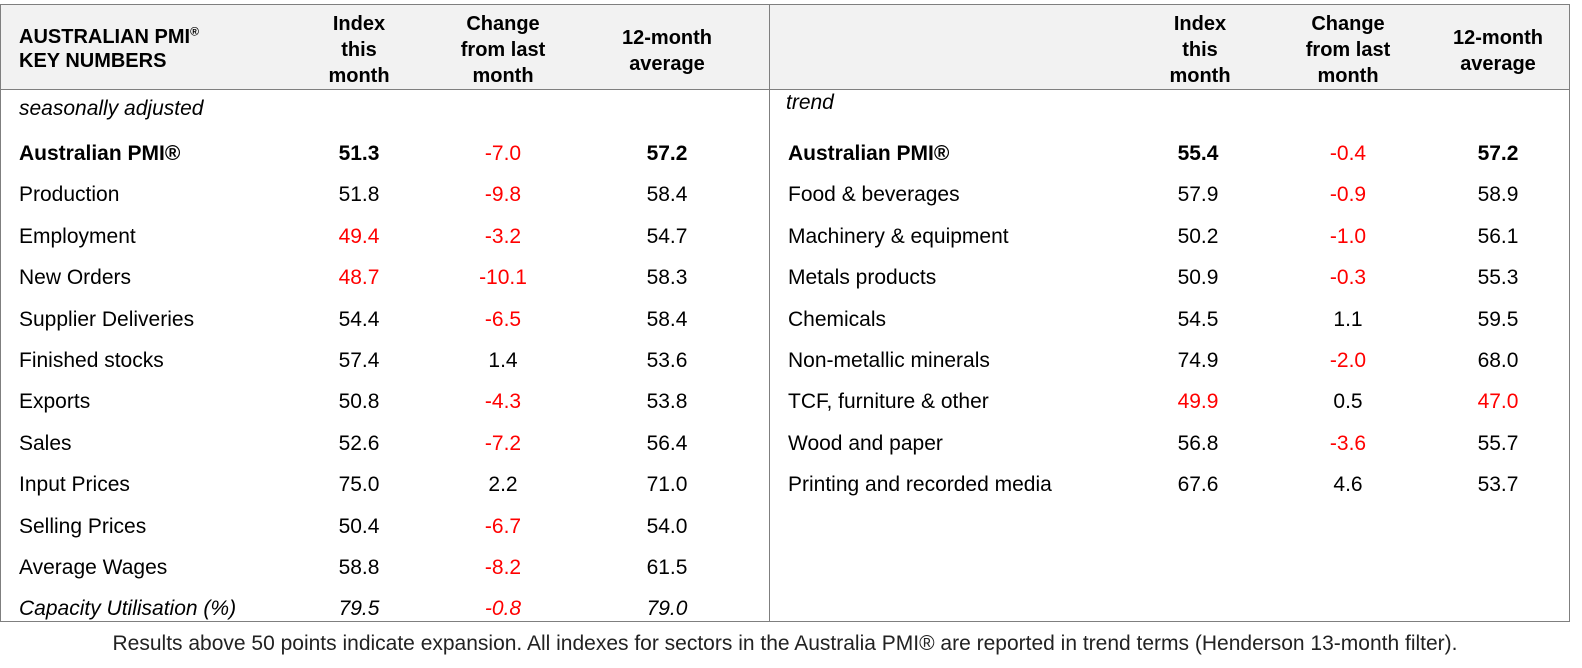 This screenshot has width=1582, height=668. I want to click on row-label: Capacity Utilisation (%), so click(128, 609).